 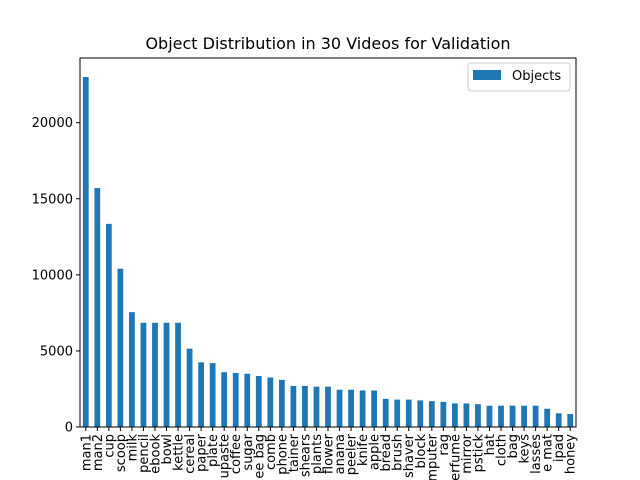 I want to click on bar-cloth, so click(x=501, y=416).